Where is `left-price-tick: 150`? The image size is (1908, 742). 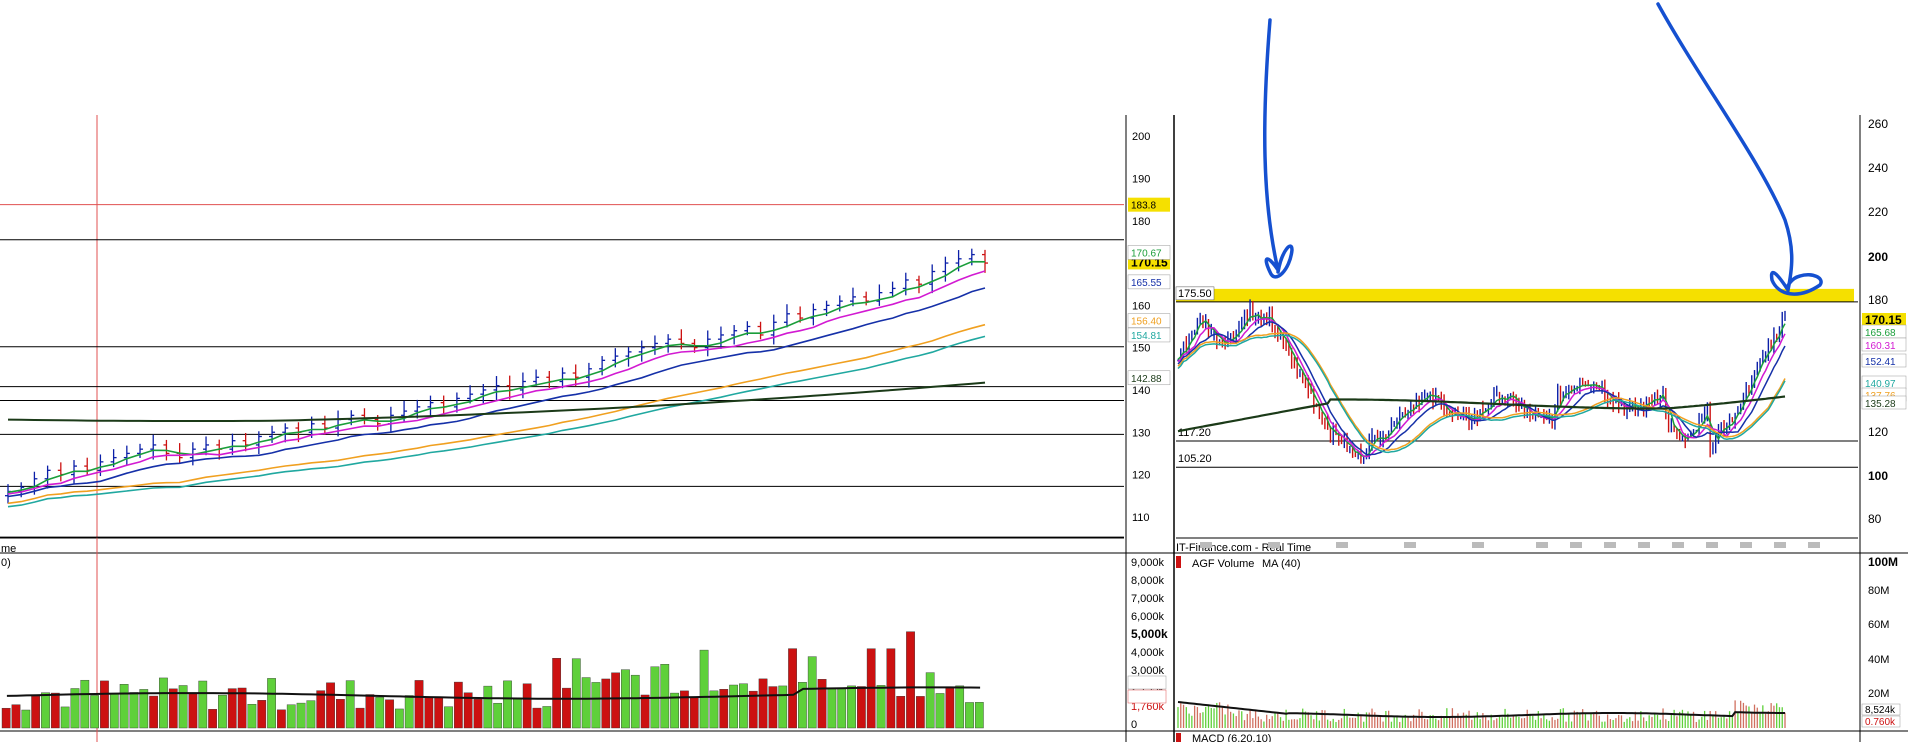 left-price-tick: 150 is located at coordinates (1141, 349).